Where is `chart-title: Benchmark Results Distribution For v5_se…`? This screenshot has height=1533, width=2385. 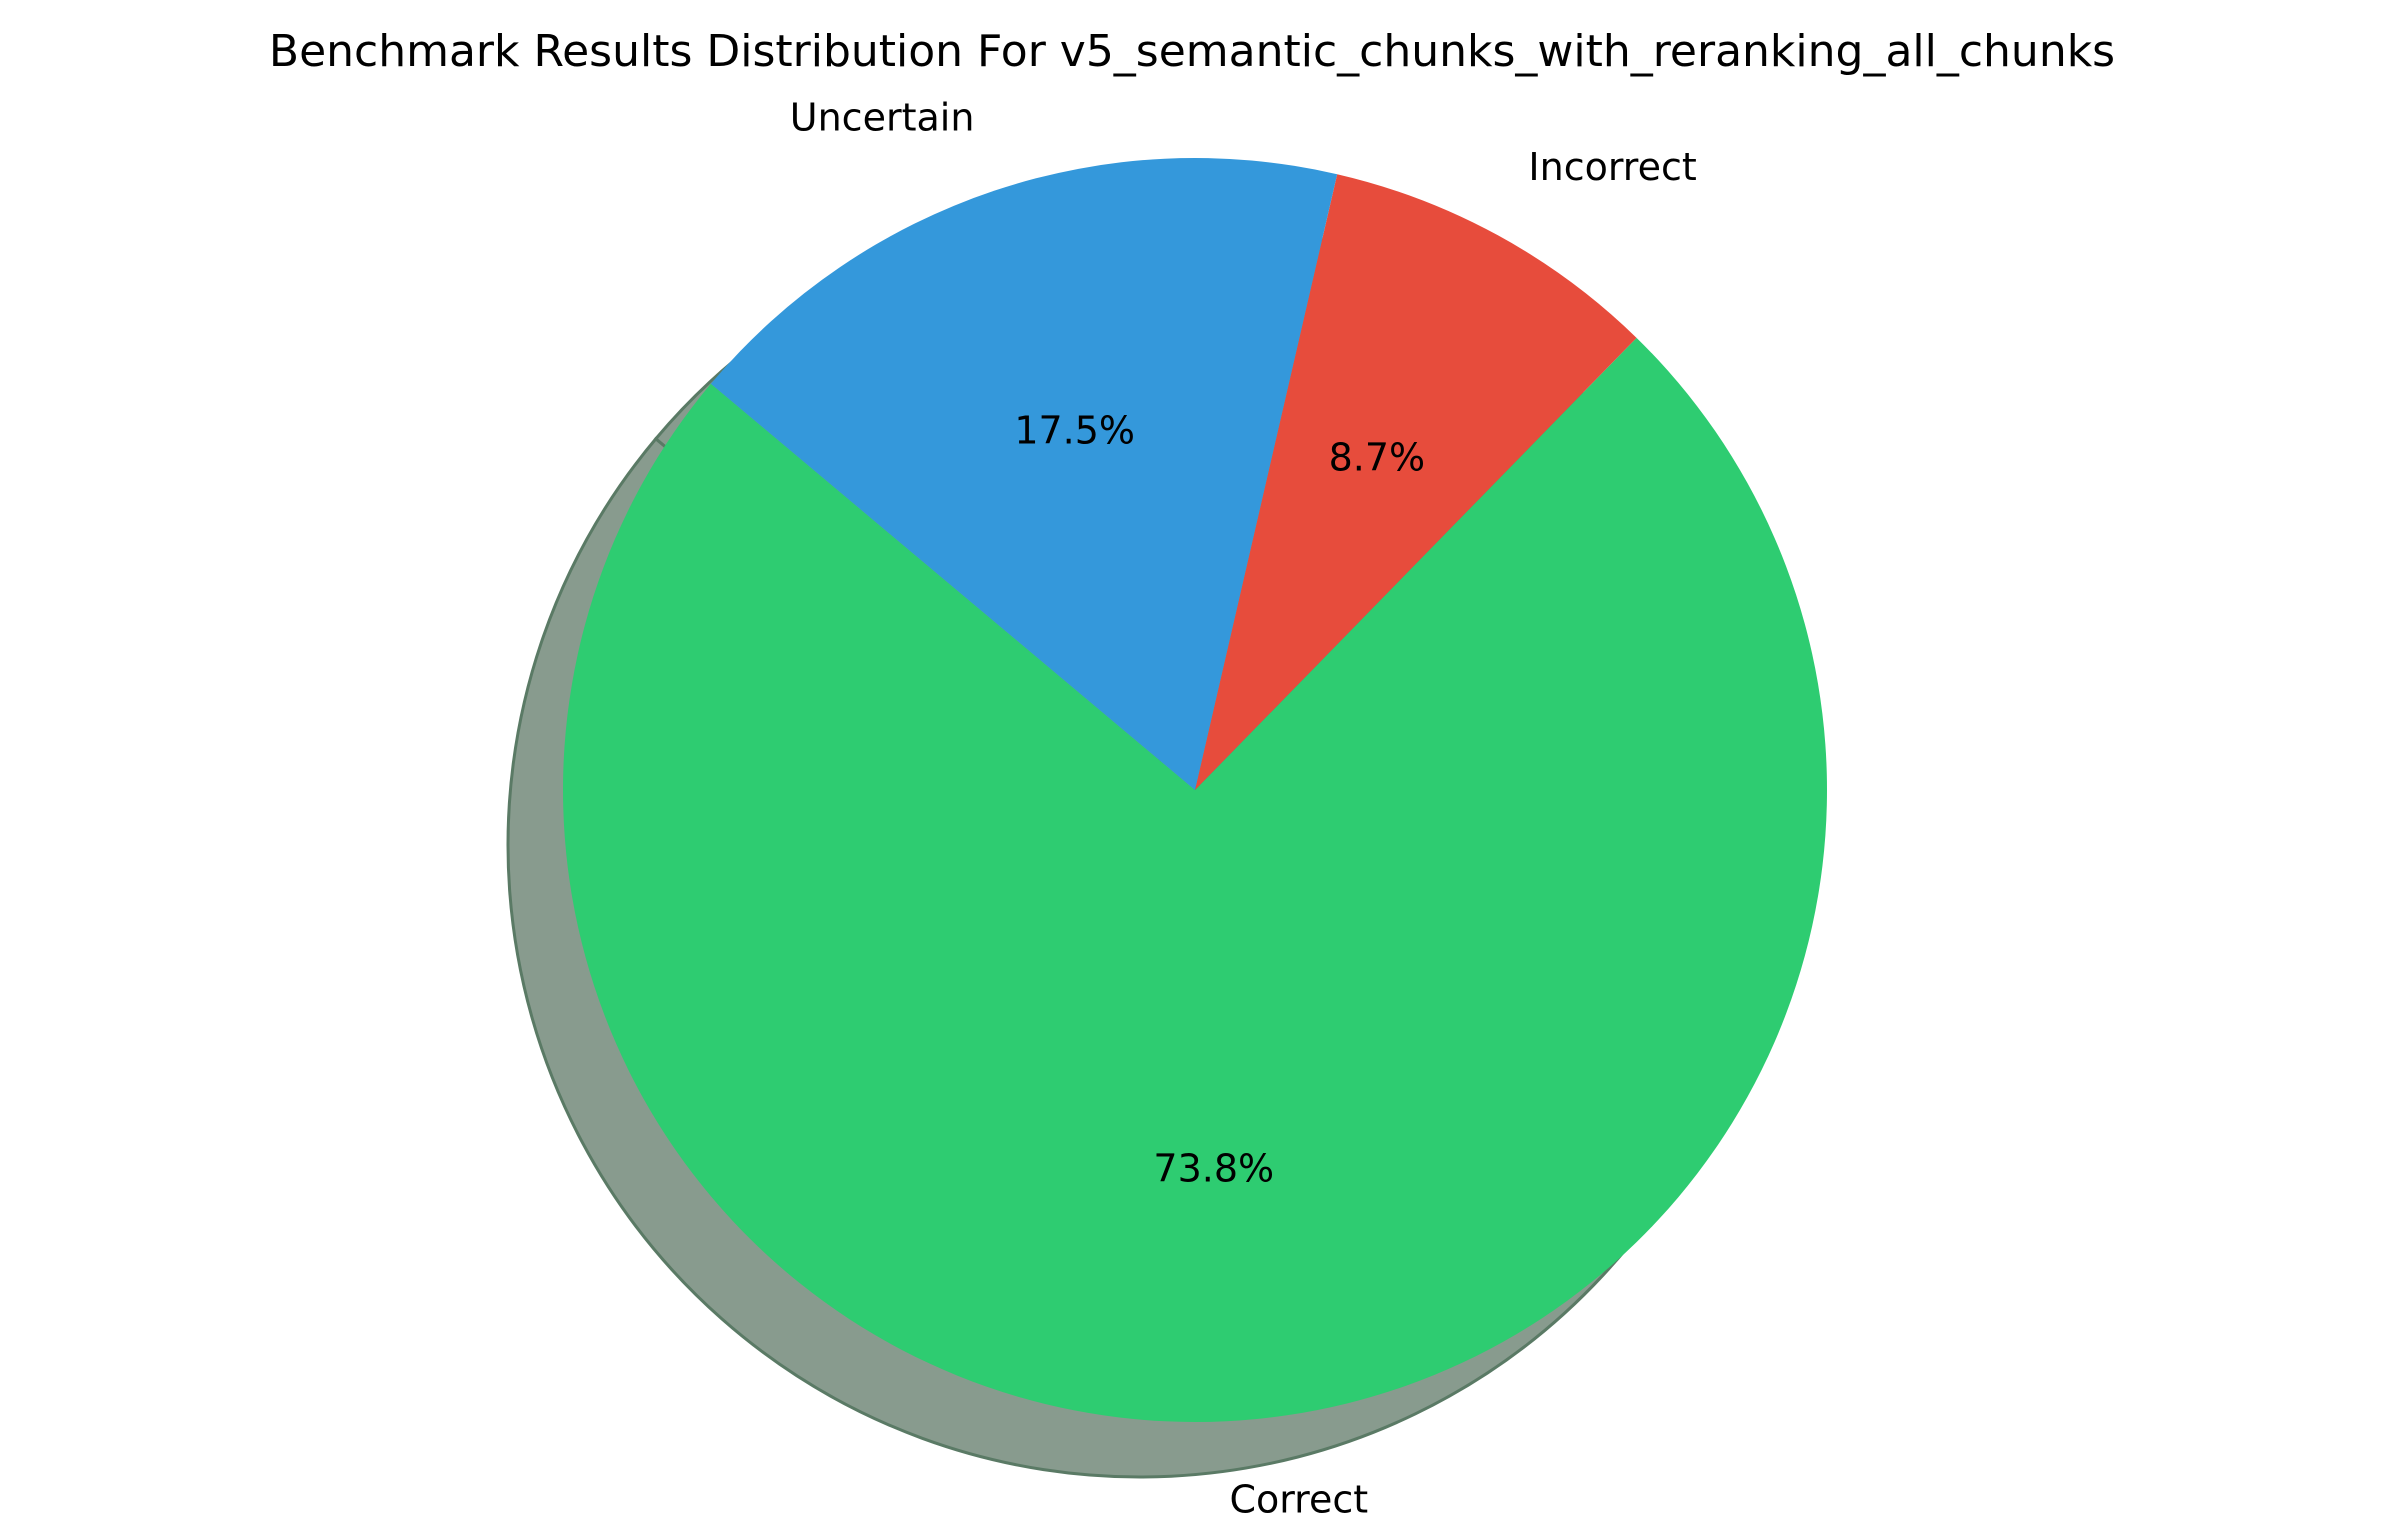 chart-title: Benchmark Results Distribution For v5_se… is located at coordinates (1192, 51).